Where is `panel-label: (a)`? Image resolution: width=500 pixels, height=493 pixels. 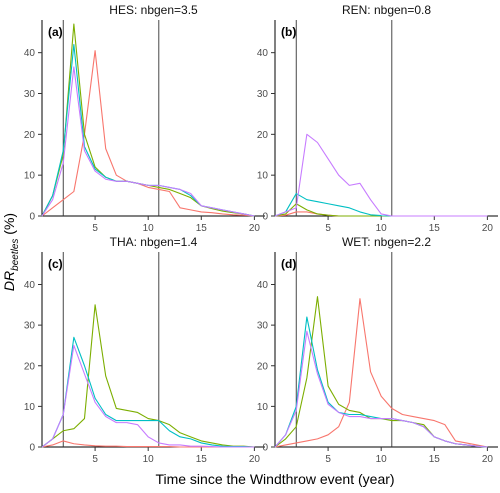
panel-label: (a) is located at coordinates (55, 32).